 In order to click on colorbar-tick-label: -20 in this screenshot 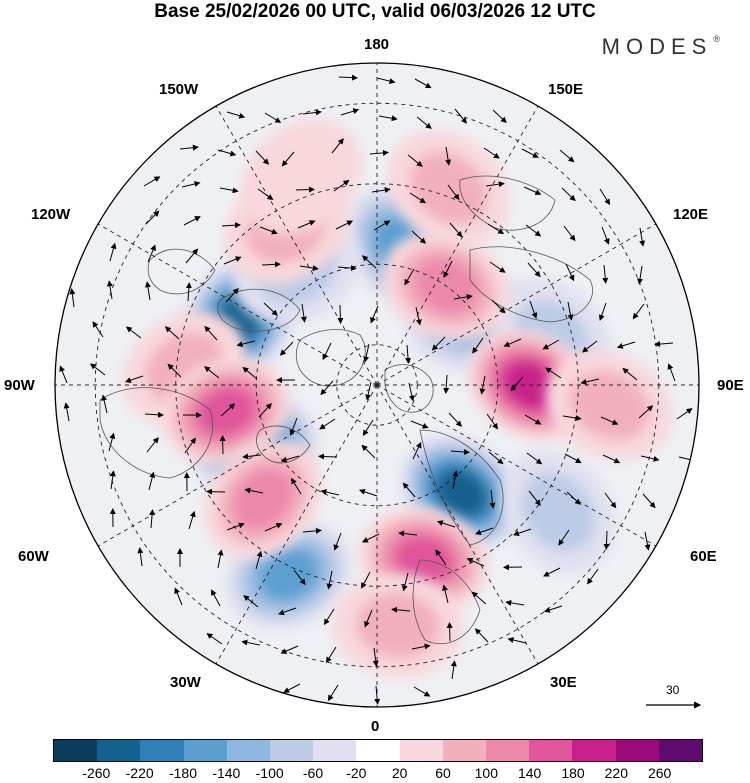, I will do `click(356, 773)`.